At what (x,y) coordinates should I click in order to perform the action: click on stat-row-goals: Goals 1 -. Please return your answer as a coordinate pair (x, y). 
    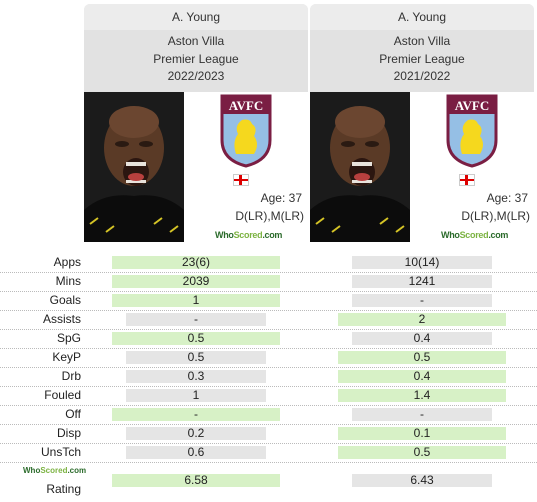
    Looking at the image, I should click on (268, 301).